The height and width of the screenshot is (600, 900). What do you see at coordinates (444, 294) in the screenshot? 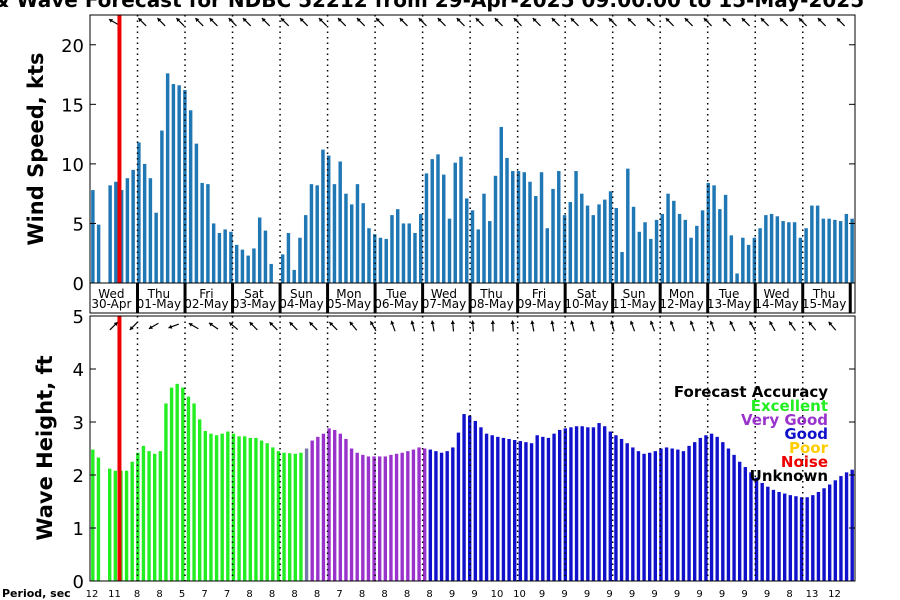
I see `day-name-label: Wed` at bounding box center [444, 294].